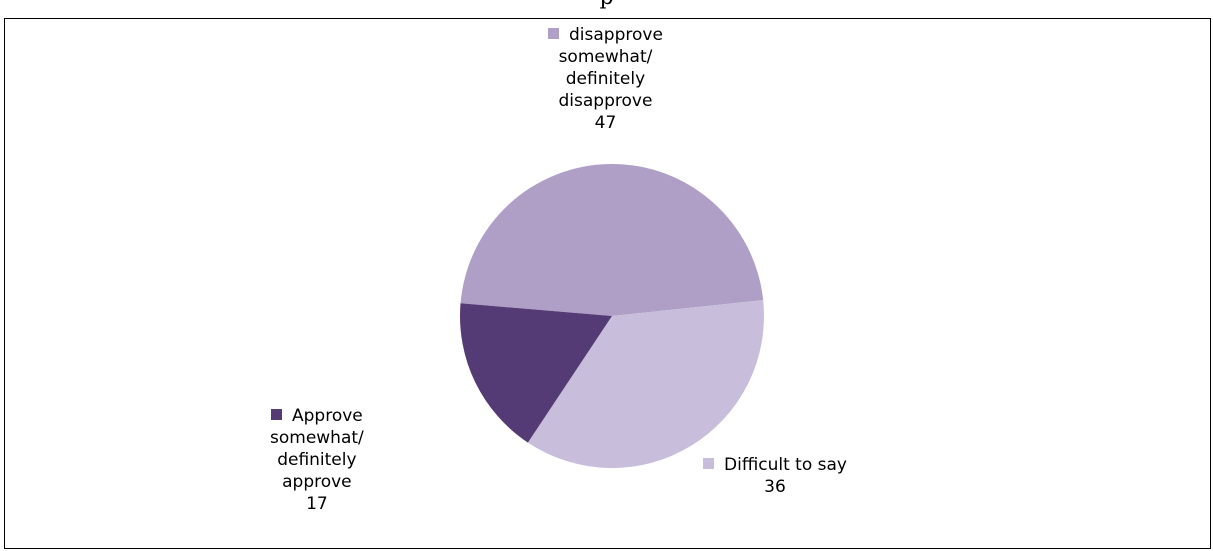 The image size is (1213, 551). What do you see at coordinates (775, 487) in the screenshot?
I see `label-value: 36` at bounding box center [775, 487].